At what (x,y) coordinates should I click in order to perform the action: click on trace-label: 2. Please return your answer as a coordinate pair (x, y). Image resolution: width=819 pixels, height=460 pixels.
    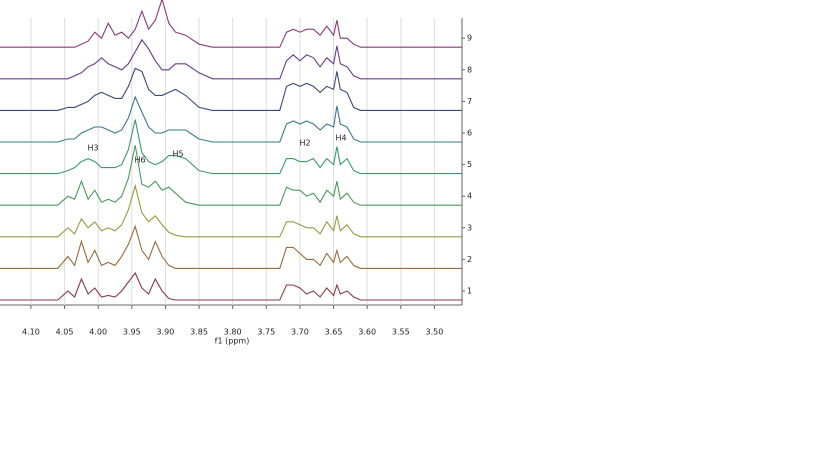
    Looking at the image, I should click on (469, 259).